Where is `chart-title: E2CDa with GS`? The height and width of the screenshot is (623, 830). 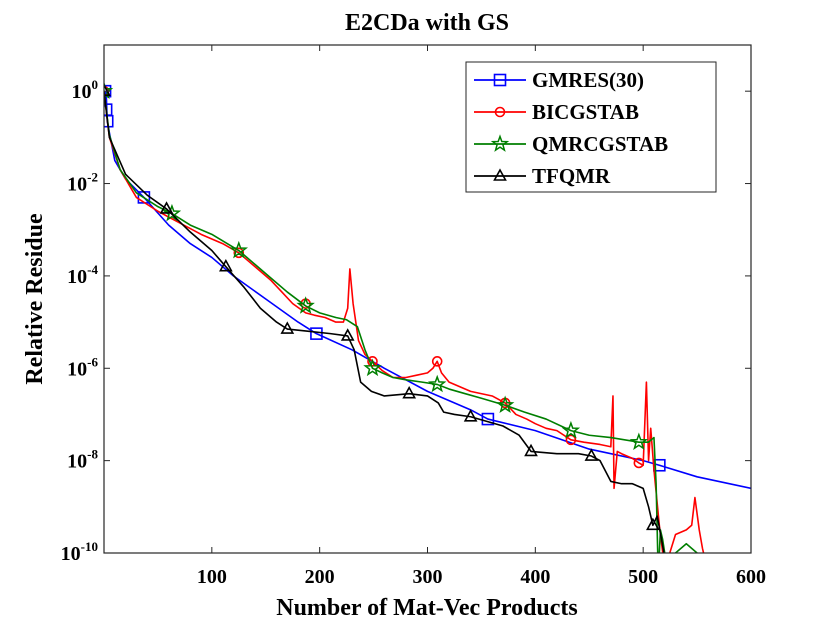
chart-title: E2CDa with GS is located at coordinates (427, 23).